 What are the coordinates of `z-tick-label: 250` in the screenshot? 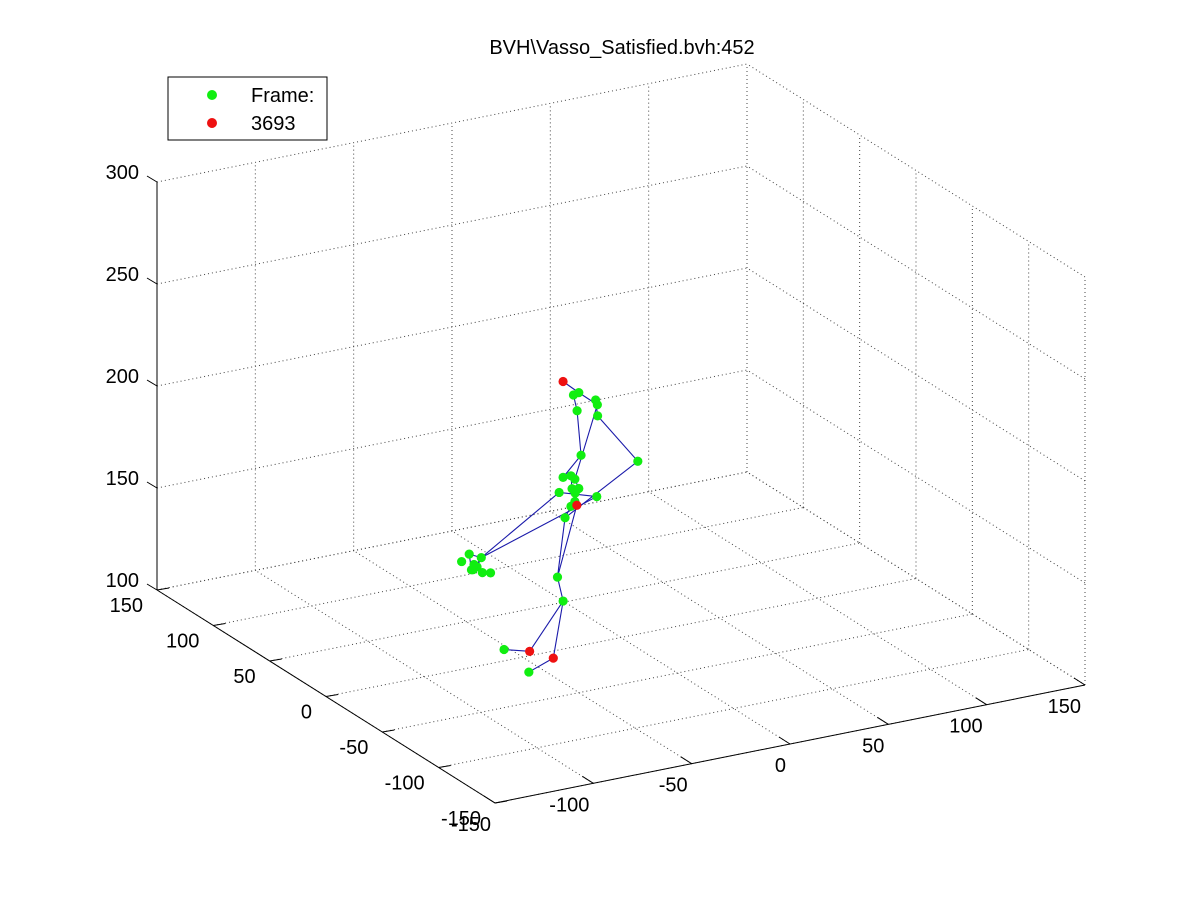 It's located at (122, 275).